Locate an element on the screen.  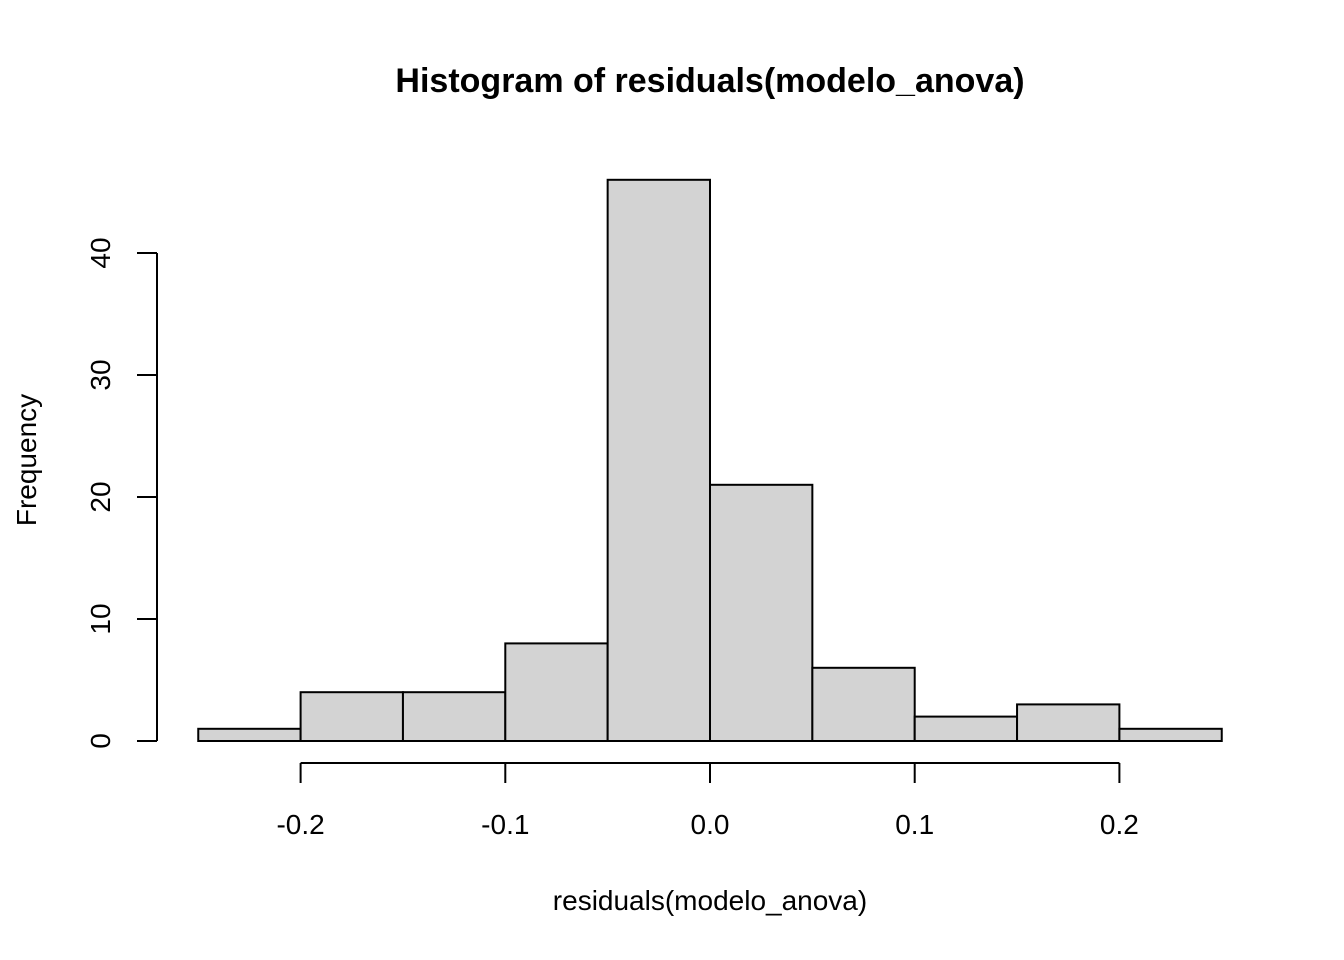
x-tick-label-4: 0.2 is located at coordinates (1119, 824).